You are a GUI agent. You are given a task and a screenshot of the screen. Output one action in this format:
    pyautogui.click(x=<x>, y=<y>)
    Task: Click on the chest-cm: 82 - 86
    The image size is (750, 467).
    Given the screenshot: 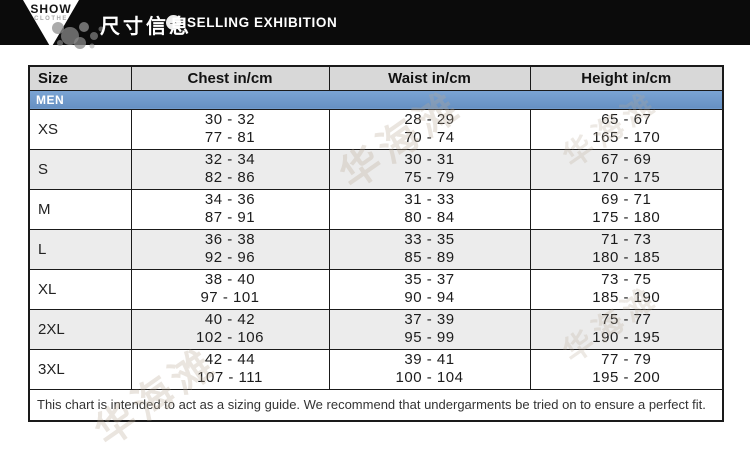 What is the action you would take?
    pyautogui.click(x=230, y=177)
    